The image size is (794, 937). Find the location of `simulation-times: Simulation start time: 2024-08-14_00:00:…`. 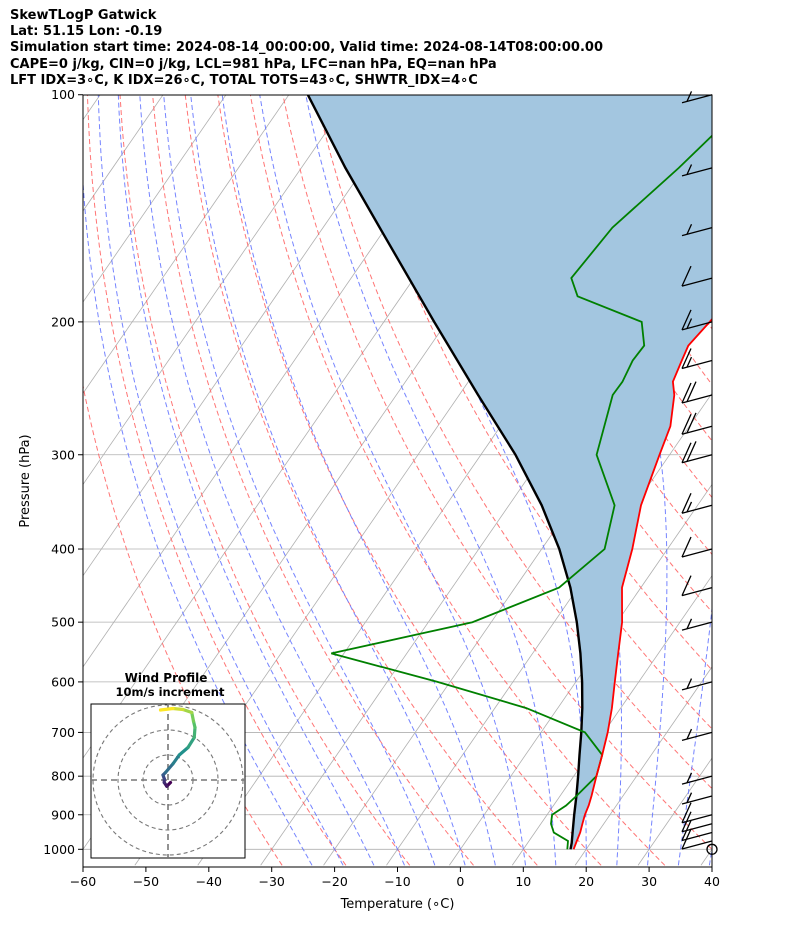

simulation-times: Simulation start time: 2024-08-14_00:00:… is located at coordinates (306, 48).